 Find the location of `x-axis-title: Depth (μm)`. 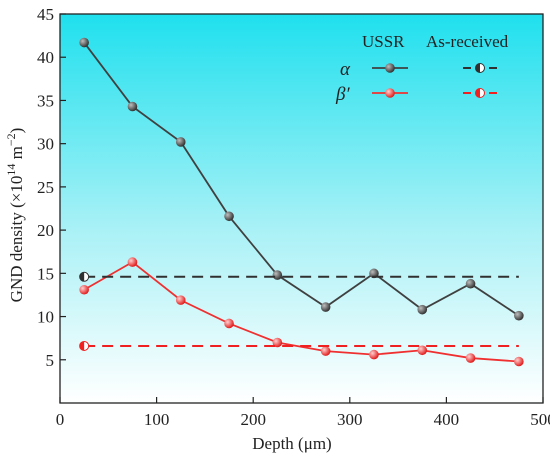

x-axis-title: Depth (μm) is located at coordinates (291, 443).